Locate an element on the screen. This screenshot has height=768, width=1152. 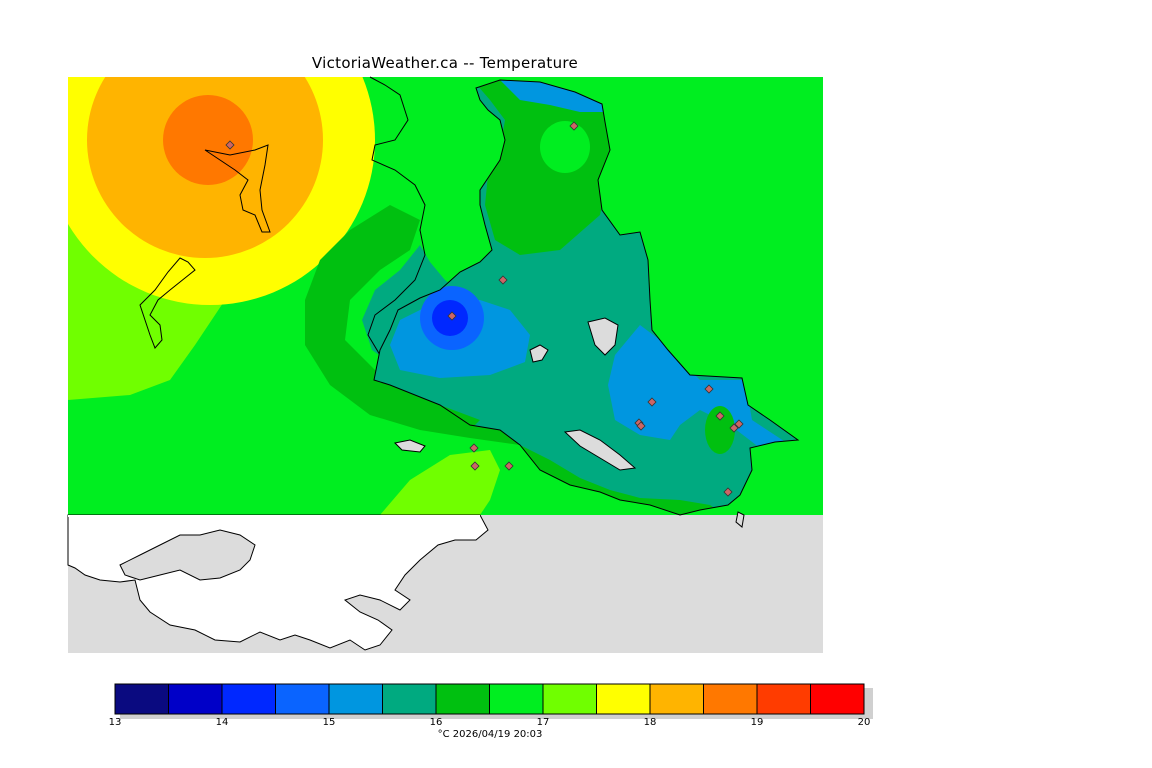
colorbar-cells is located at coordinates (489, 699).